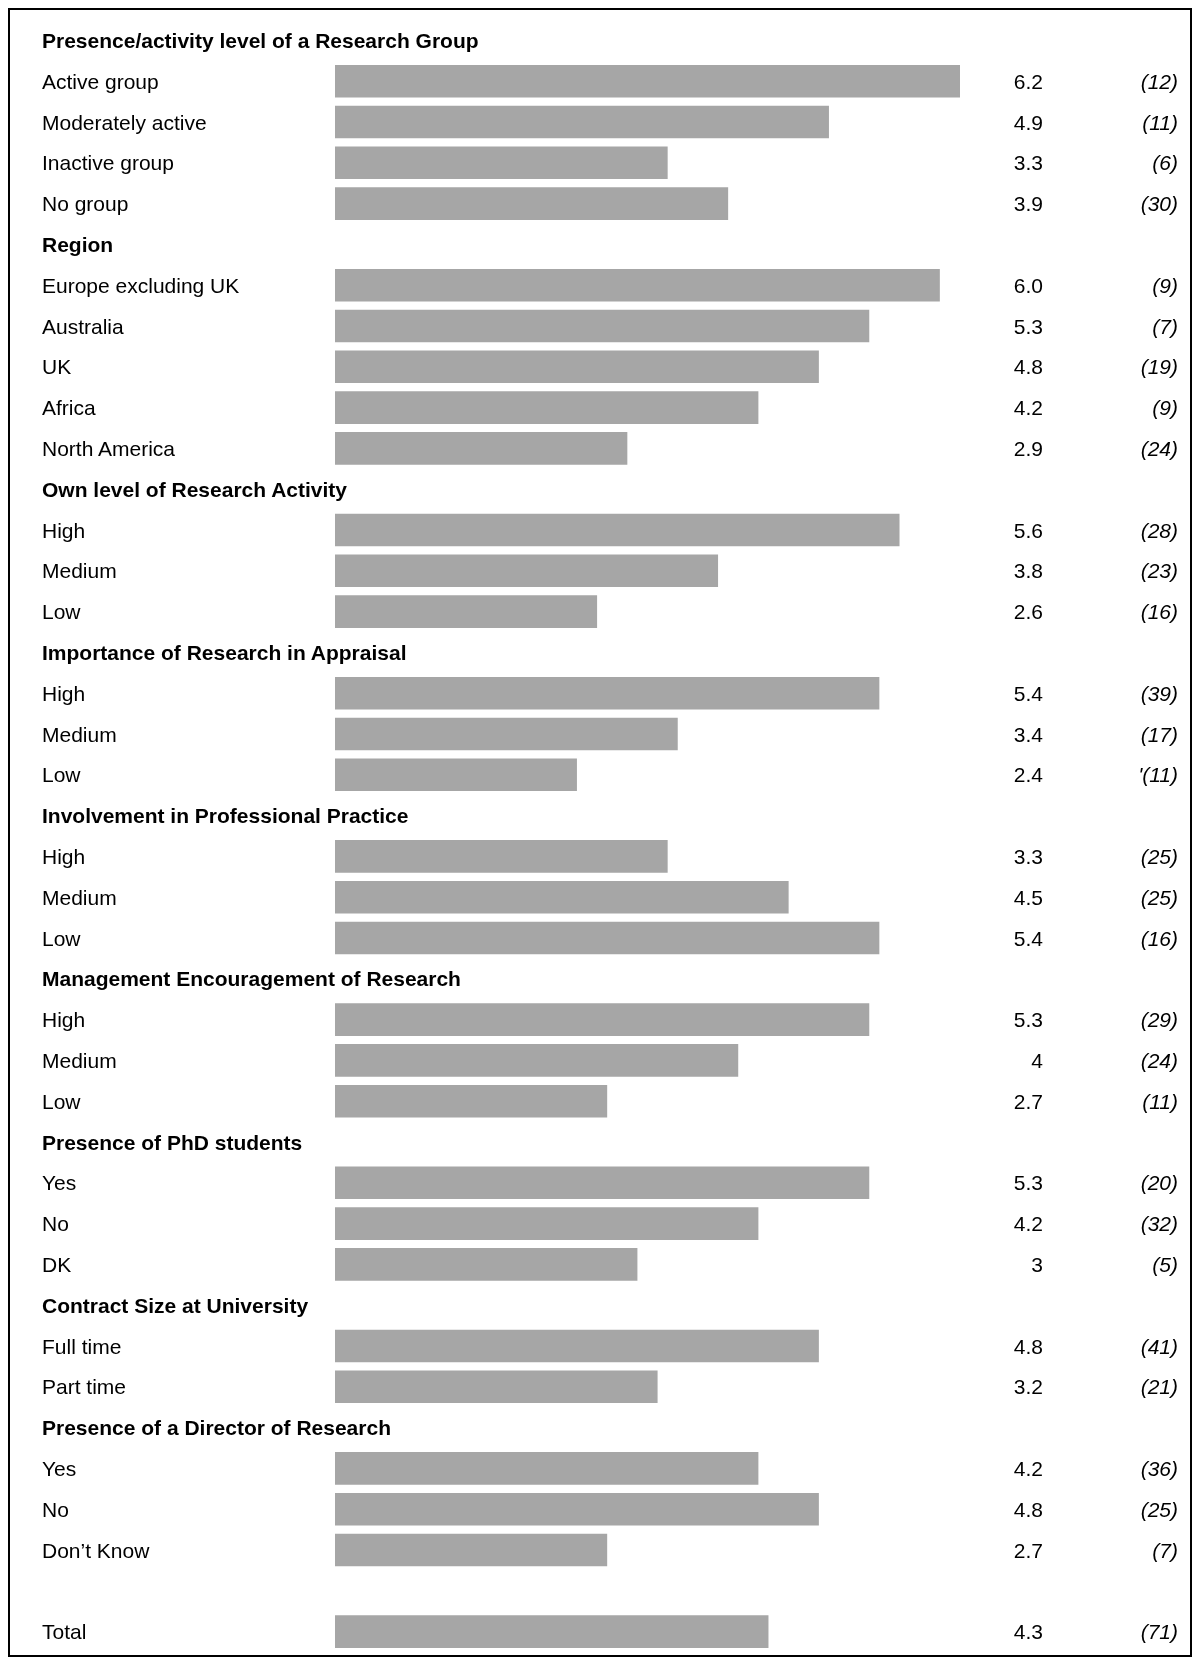 This screenshot has width=1200, height=1665. What do you see at coordinates (57, 367) in the screenshot?
I see `y-tick-label: UK` at bounding box center [57, 367].